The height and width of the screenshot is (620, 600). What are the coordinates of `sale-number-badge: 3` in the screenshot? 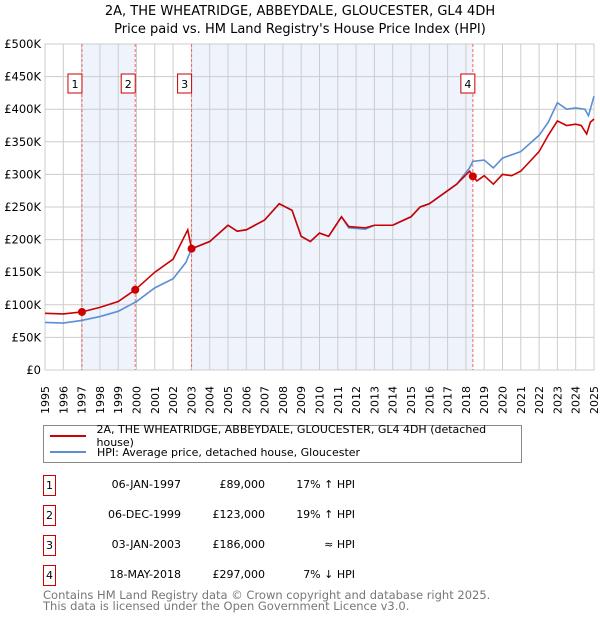 It's located at (49, 545).